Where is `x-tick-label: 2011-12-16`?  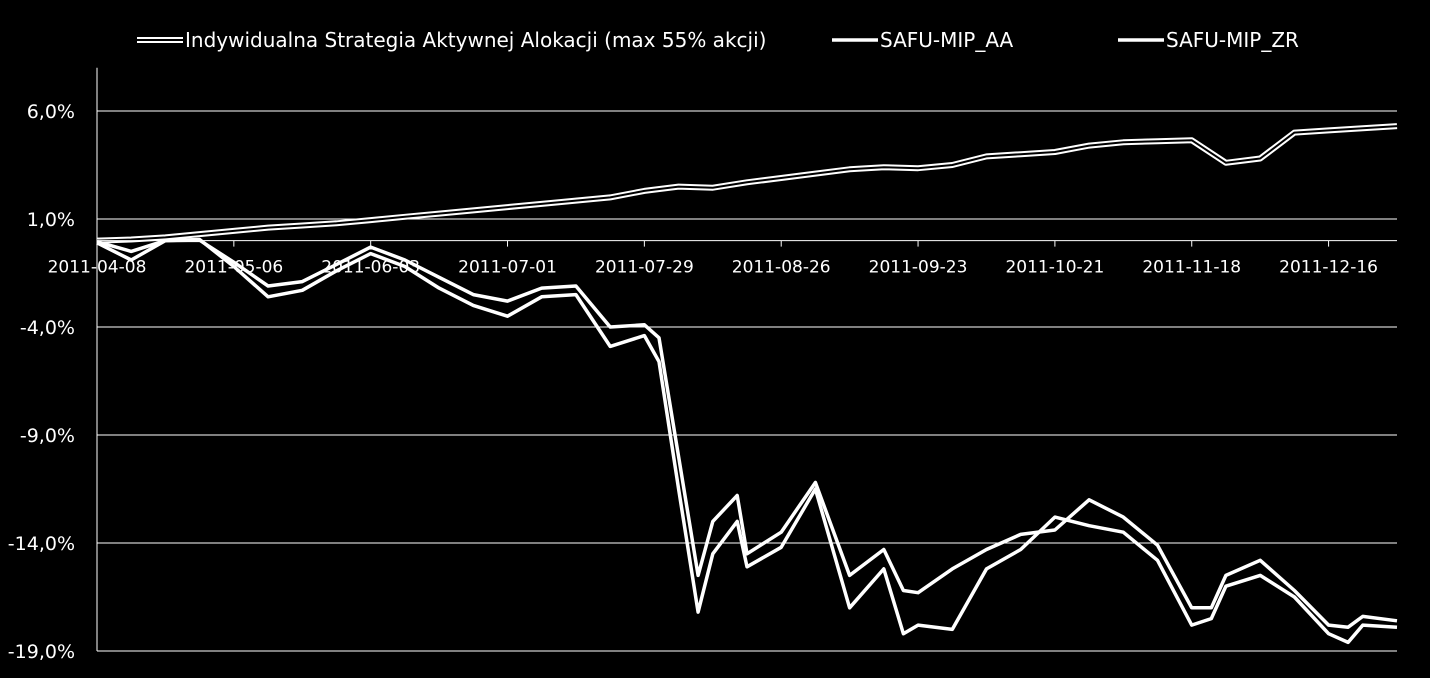
x-tick-label: 2011-12-16 is located at coordinates (1328, 268).